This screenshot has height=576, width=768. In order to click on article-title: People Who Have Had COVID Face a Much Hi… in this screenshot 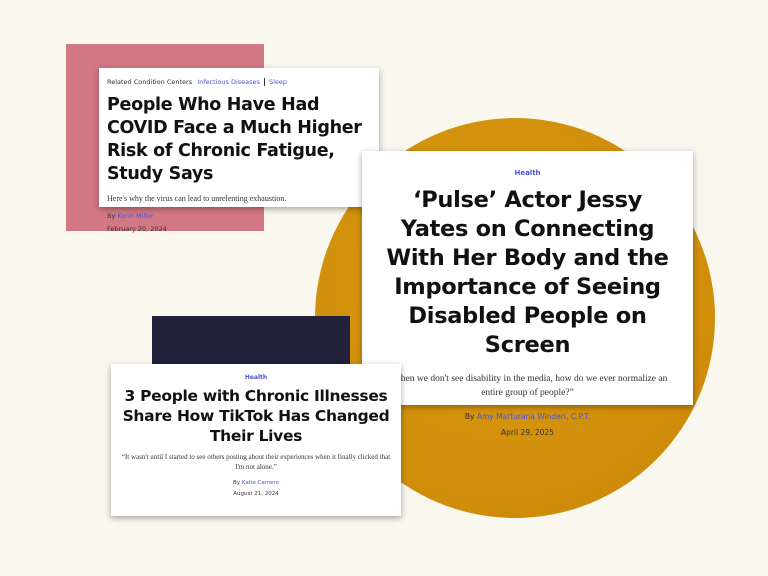, I will do `click(234, 139)`.